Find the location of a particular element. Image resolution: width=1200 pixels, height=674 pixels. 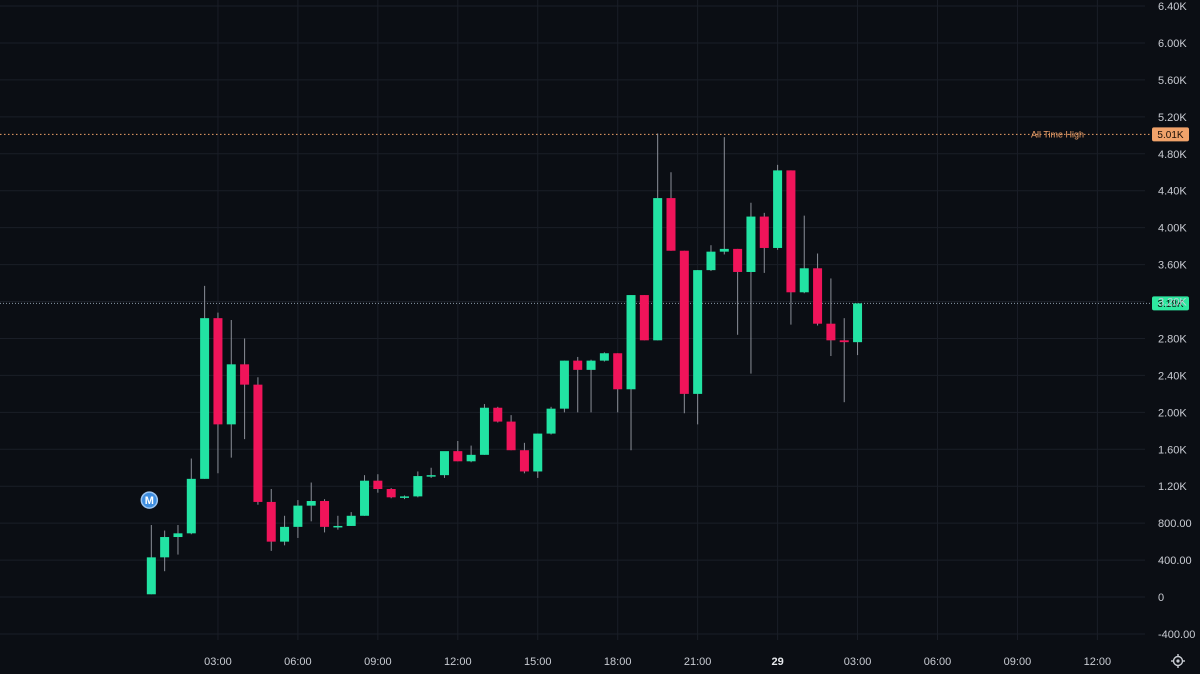

current-price-line: 3.18K is located at coordinates (594, 303).